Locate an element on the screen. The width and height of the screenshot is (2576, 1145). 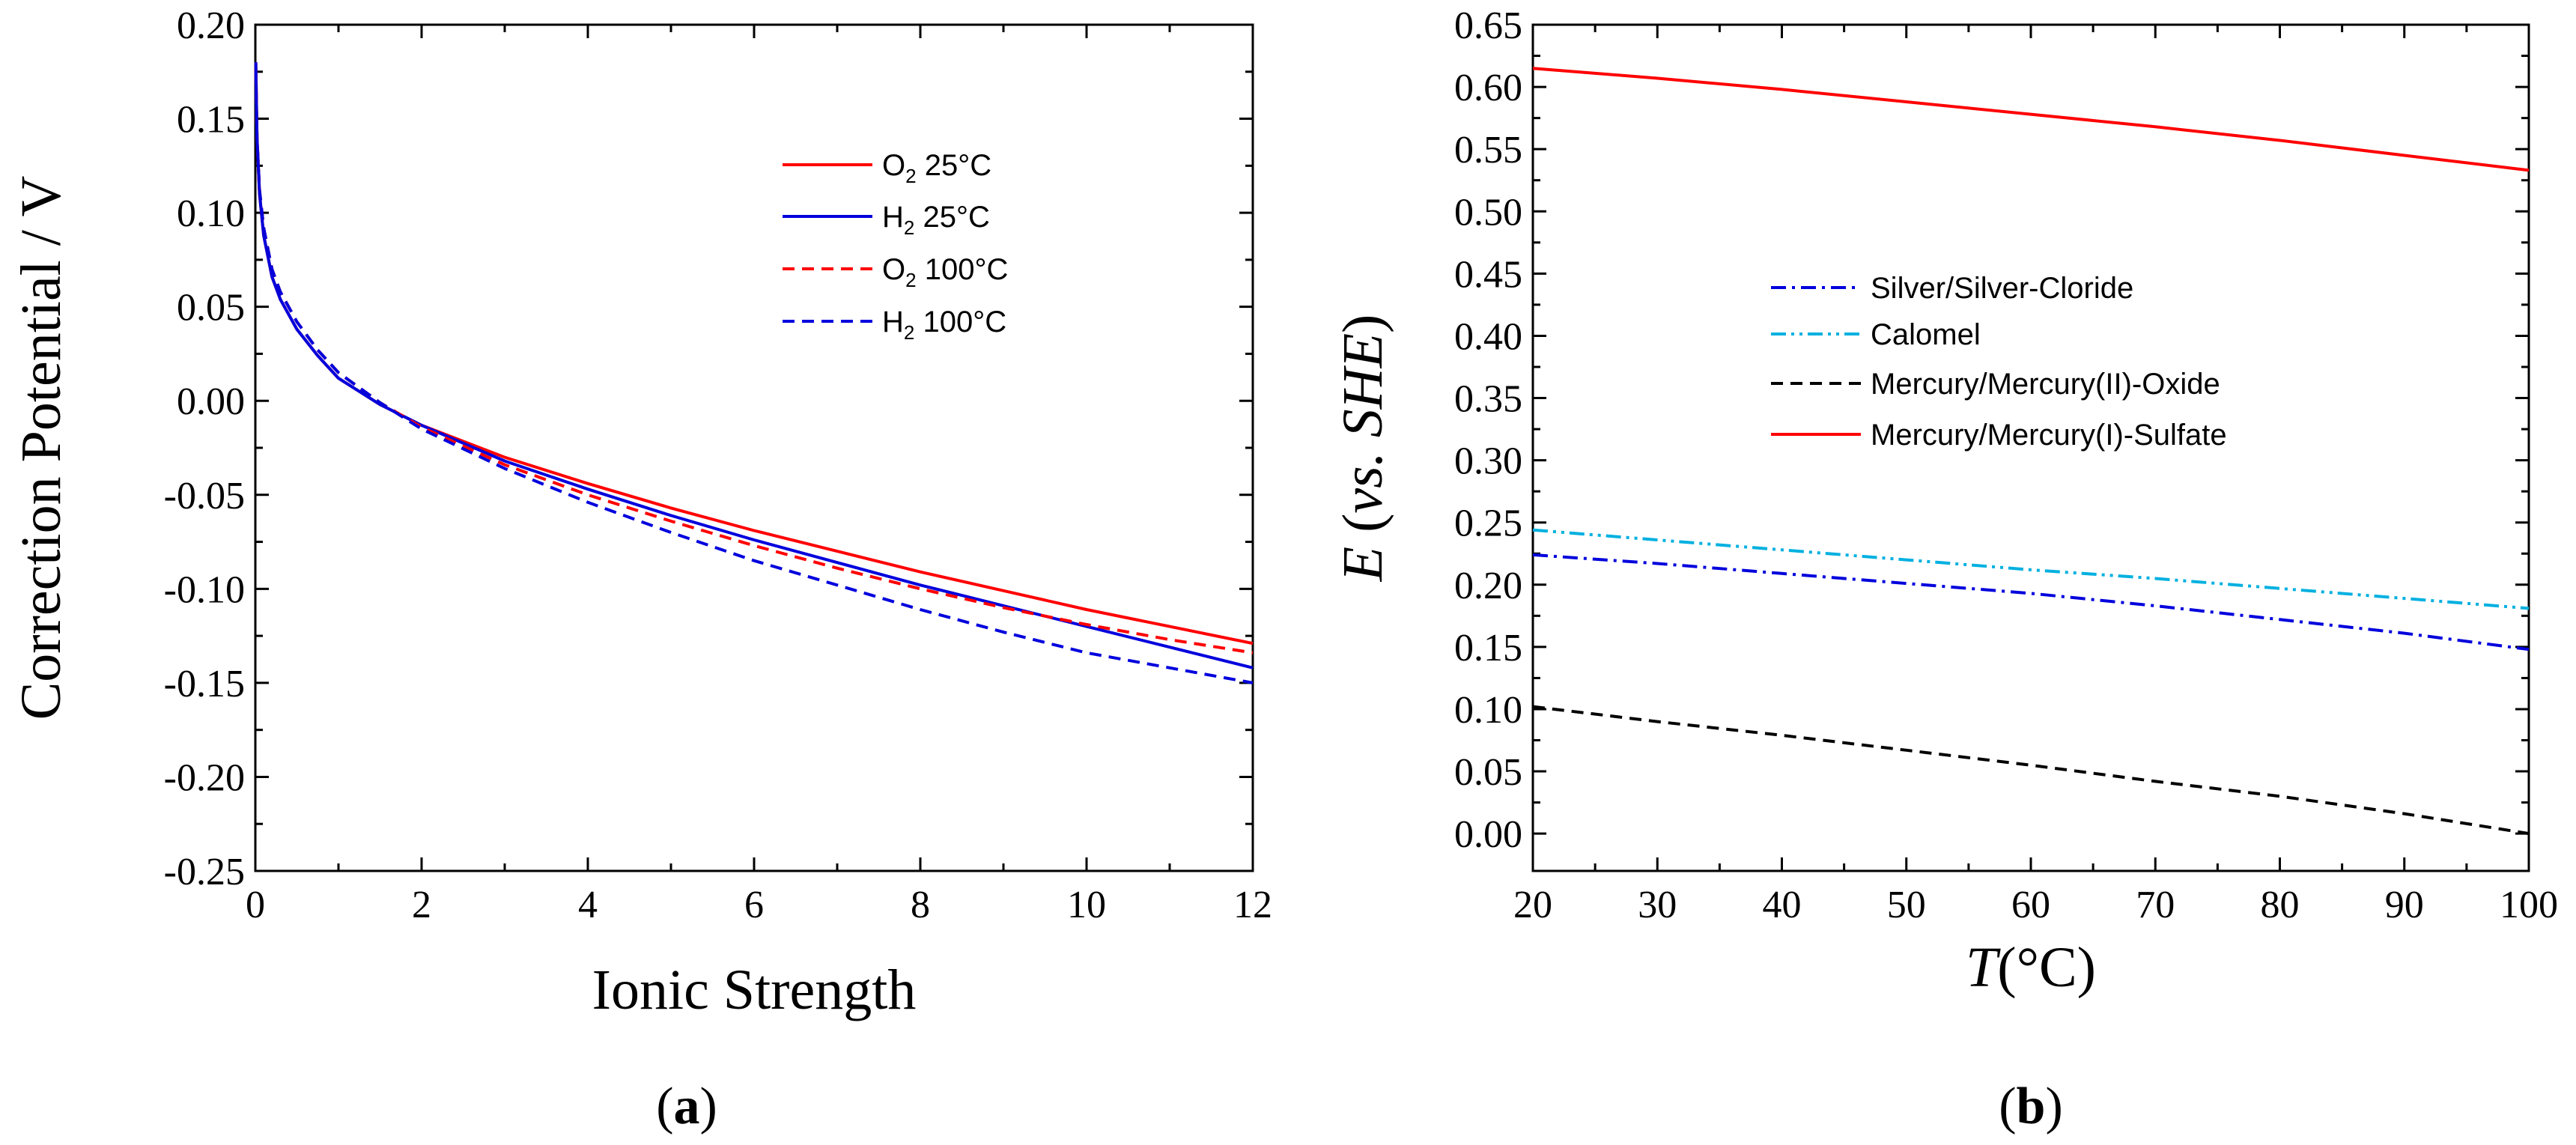
panel-a-x-tick-label: 0 is located at coordinates (255, 905).